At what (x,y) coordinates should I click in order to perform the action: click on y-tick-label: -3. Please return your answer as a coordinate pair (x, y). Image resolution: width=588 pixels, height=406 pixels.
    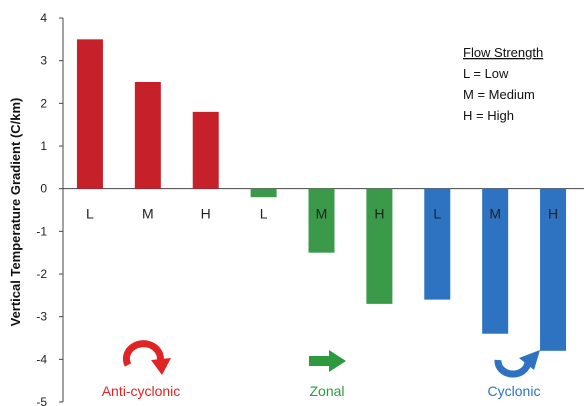
    Looking at the image, I should click on (41, 317).